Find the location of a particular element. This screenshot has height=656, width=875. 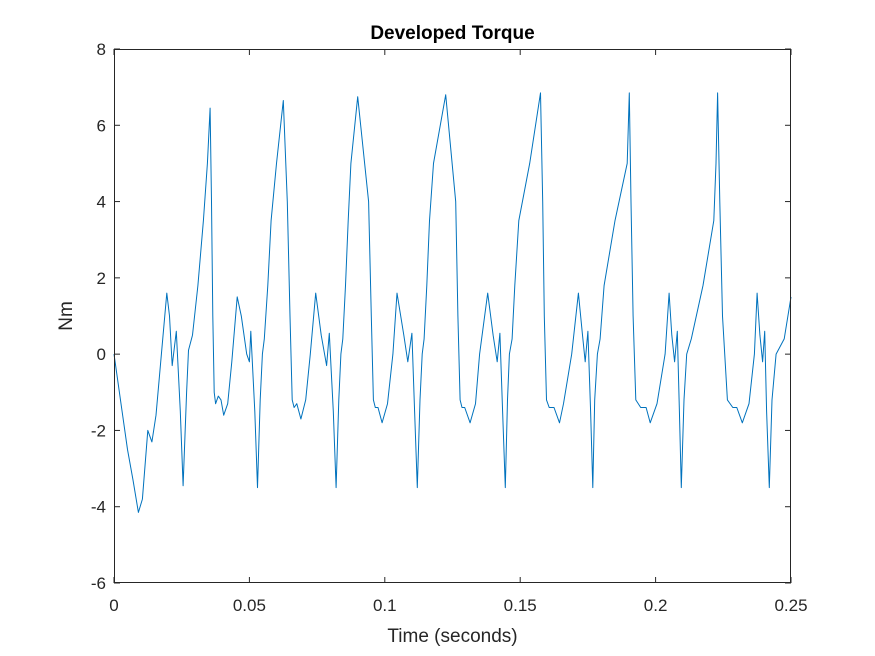

x-tick-label: 0.05 is located at coordinates (249, 605).